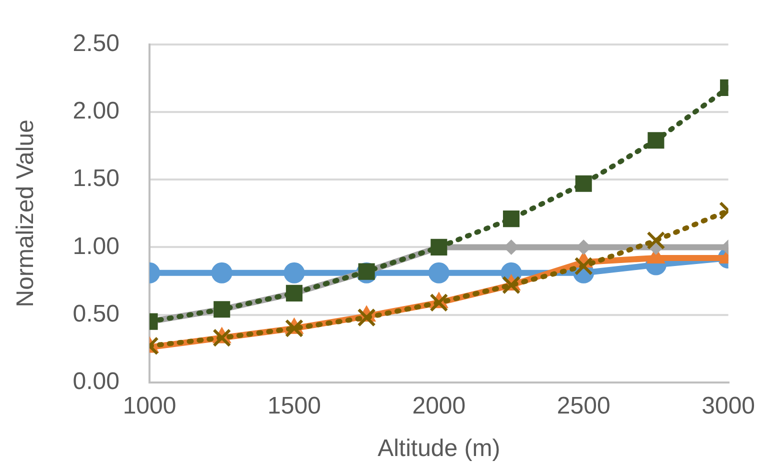 The height and width of the screenshot is (472, 765). Describe the element at coordinates (26, 214) in the screenshot. I see `y-axis-title: Normalized Value` at that location.